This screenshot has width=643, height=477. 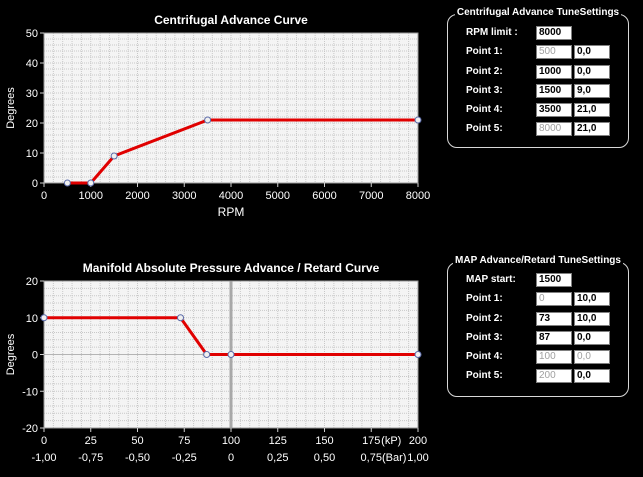 I want to click on centrifugal-chart-title: Centrifugal Advance Curve, so click(x=231, y=20).